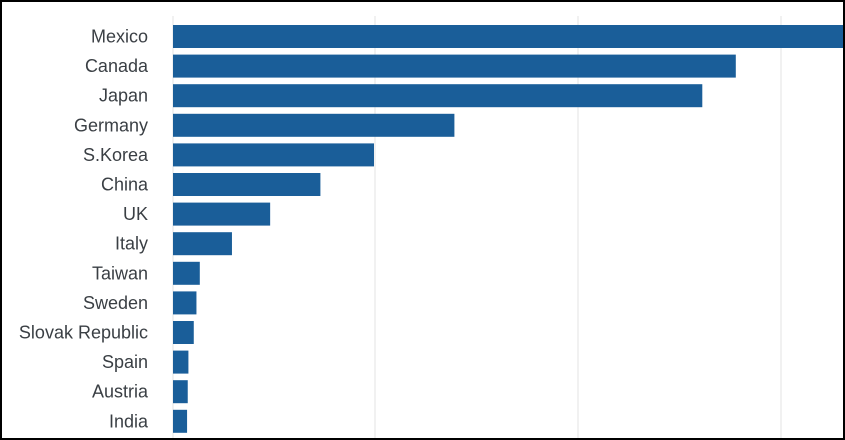 The image size is (845, 440). What do you see at coordinates (129, 421) in the screenshot?
I see `category-label: India` at bounding box center [129, 421].